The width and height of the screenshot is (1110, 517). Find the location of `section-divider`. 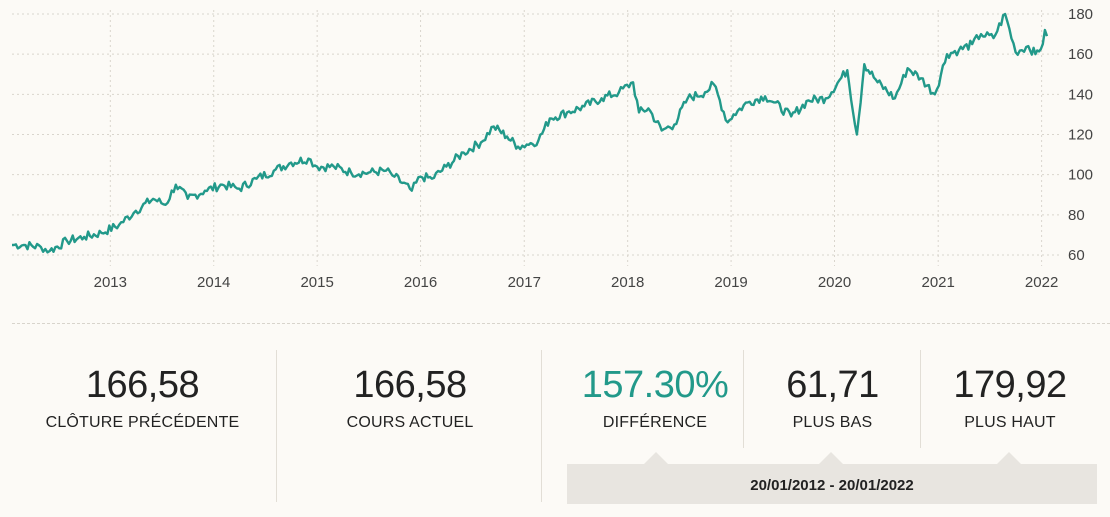

section-divider is located at coordinates (561, 323).